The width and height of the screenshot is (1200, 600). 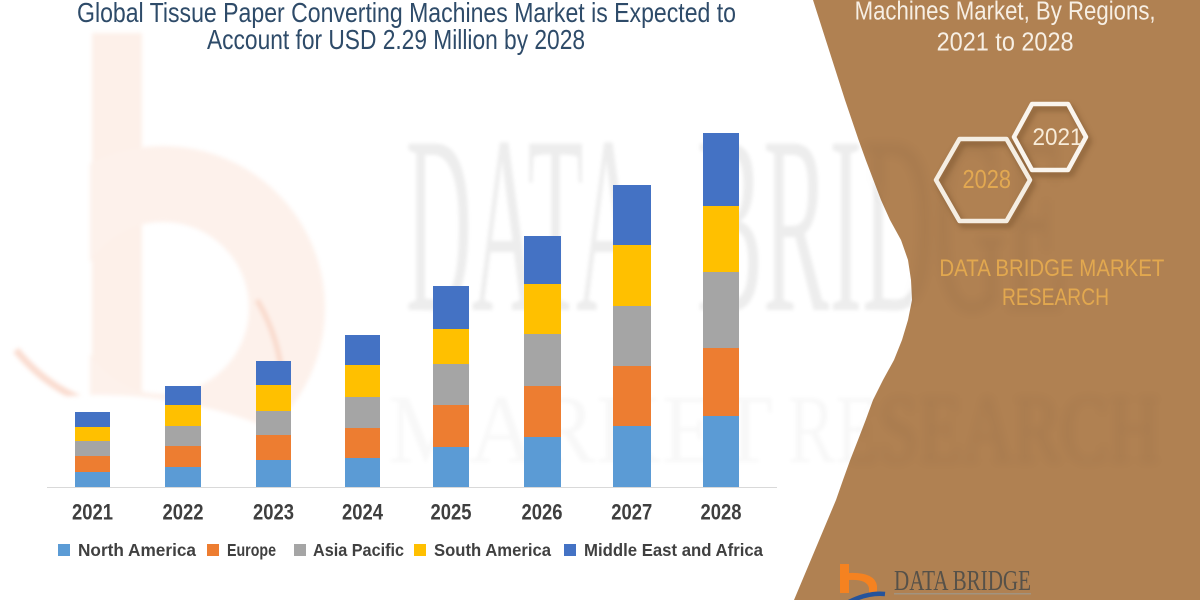 What do you see at coordinates (673, 550) in the screenshot?
I see `svg-text: Middle East and Africa` at bounding box center [673, 550].